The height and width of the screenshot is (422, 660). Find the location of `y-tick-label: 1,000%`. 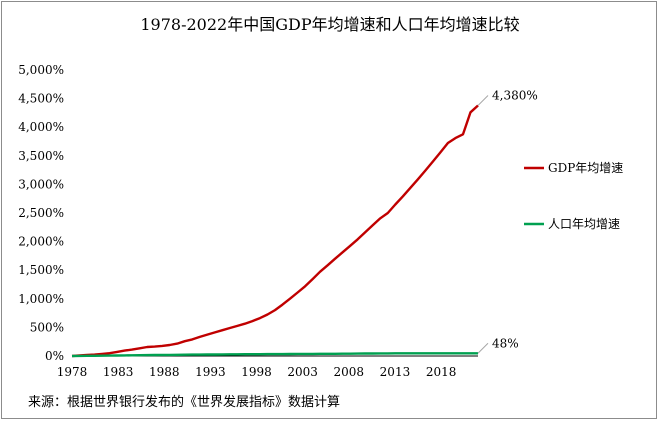

y-tick-label: 1,000% is located at coordinates (41, 299).